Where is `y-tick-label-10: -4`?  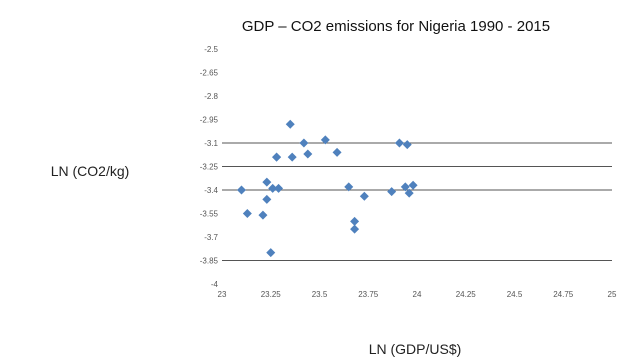
y-tick-label-10: -4 is located at coordinates (215, 284).